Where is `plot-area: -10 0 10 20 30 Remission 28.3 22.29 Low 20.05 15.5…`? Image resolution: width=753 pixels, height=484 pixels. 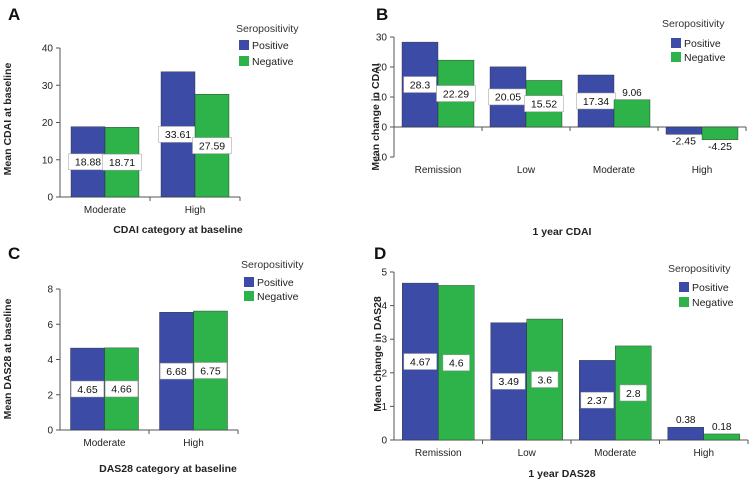
plot-area: -10 0 10 20 30 Remission 28.3 22.29 Low 20.05 15.5… is located at coordinates (560, 104).